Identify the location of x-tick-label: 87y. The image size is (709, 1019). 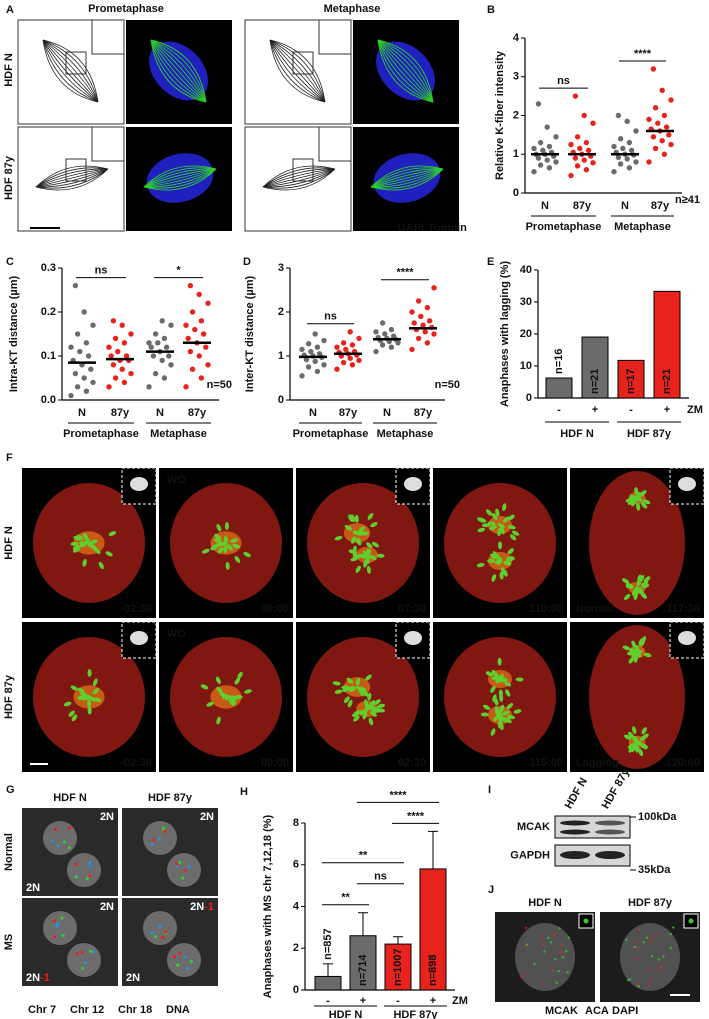
(197, 413).